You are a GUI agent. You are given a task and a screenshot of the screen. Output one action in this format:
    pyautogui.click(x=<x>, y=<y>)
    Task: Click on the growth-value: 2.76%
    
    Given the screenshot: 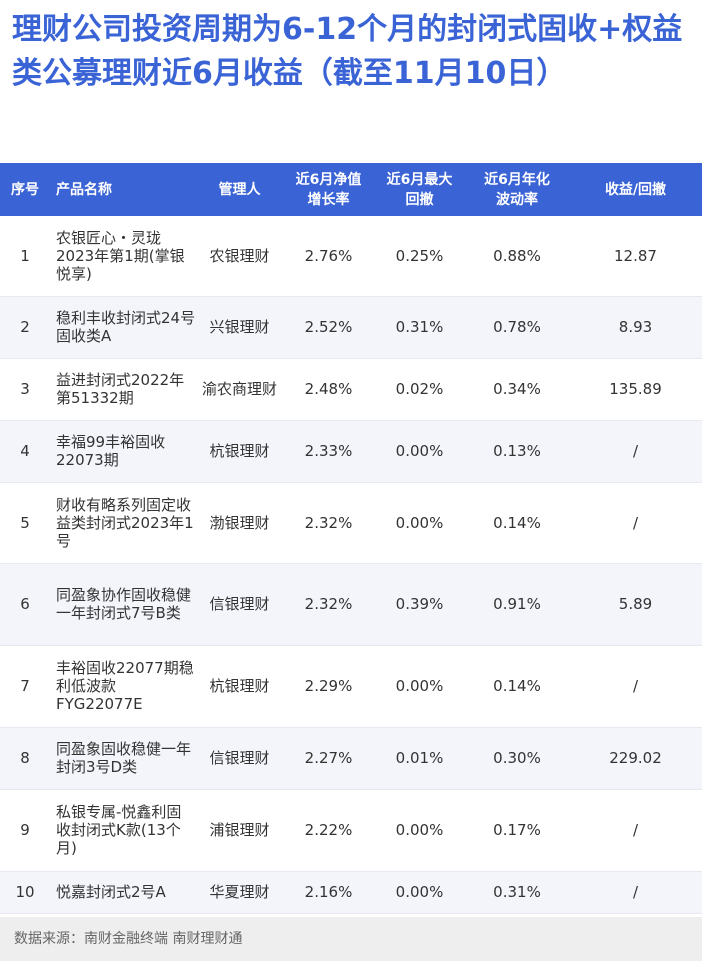 What is the action you would take?
    pyautogui.click(x=328, y=256)
    